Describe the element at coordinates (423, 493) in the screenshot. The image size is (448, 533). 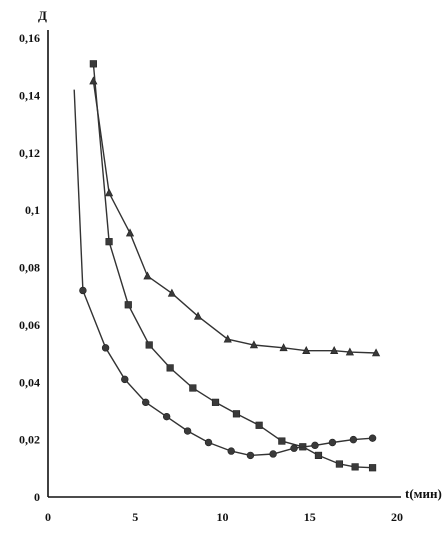
I see `x-axis-label: t(мин)` at that location.